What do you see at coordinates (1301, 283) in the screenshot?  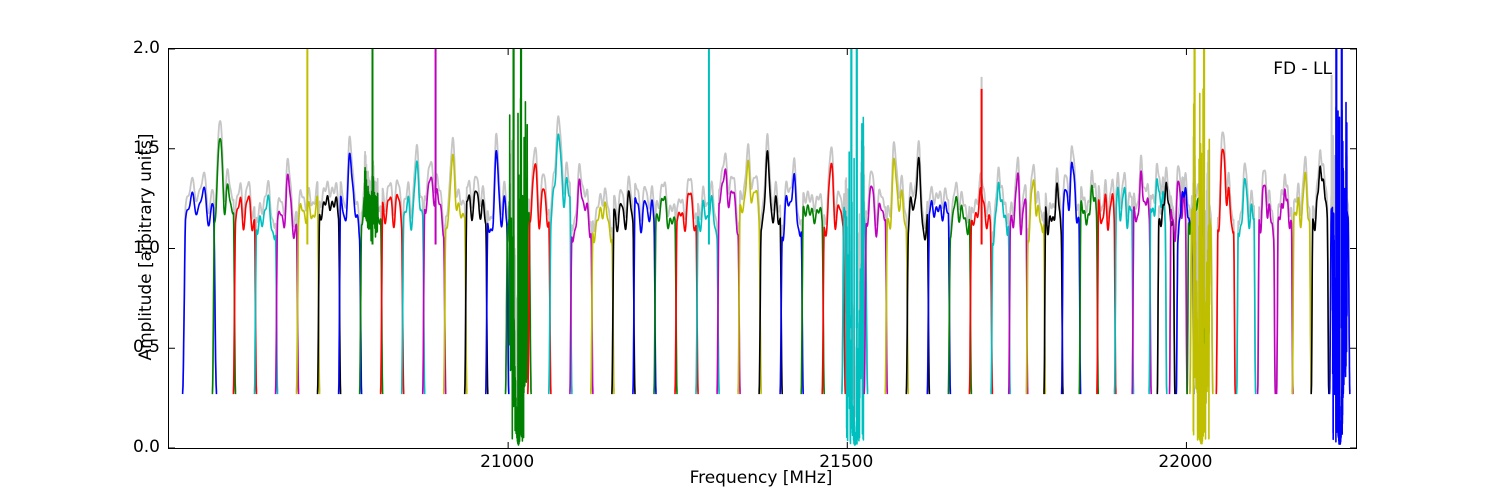 I see `subband-trace-57-y` at bounding box center [1301, 283].